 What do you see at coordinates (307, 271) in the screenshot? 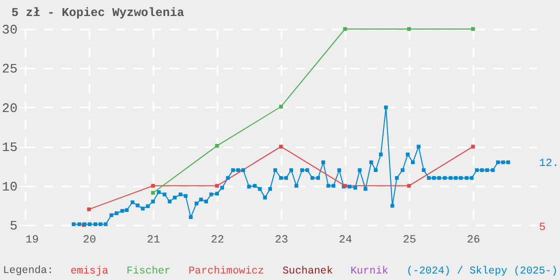
I see `legend-label: Suchanek` at bounding box center [307, 271].